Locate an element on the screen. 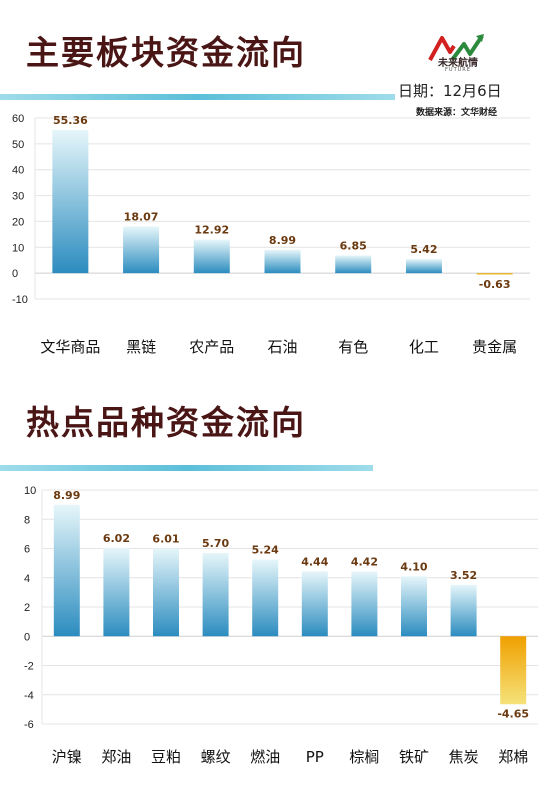  data-label: -0.63 is located at coordinates (495, 284).